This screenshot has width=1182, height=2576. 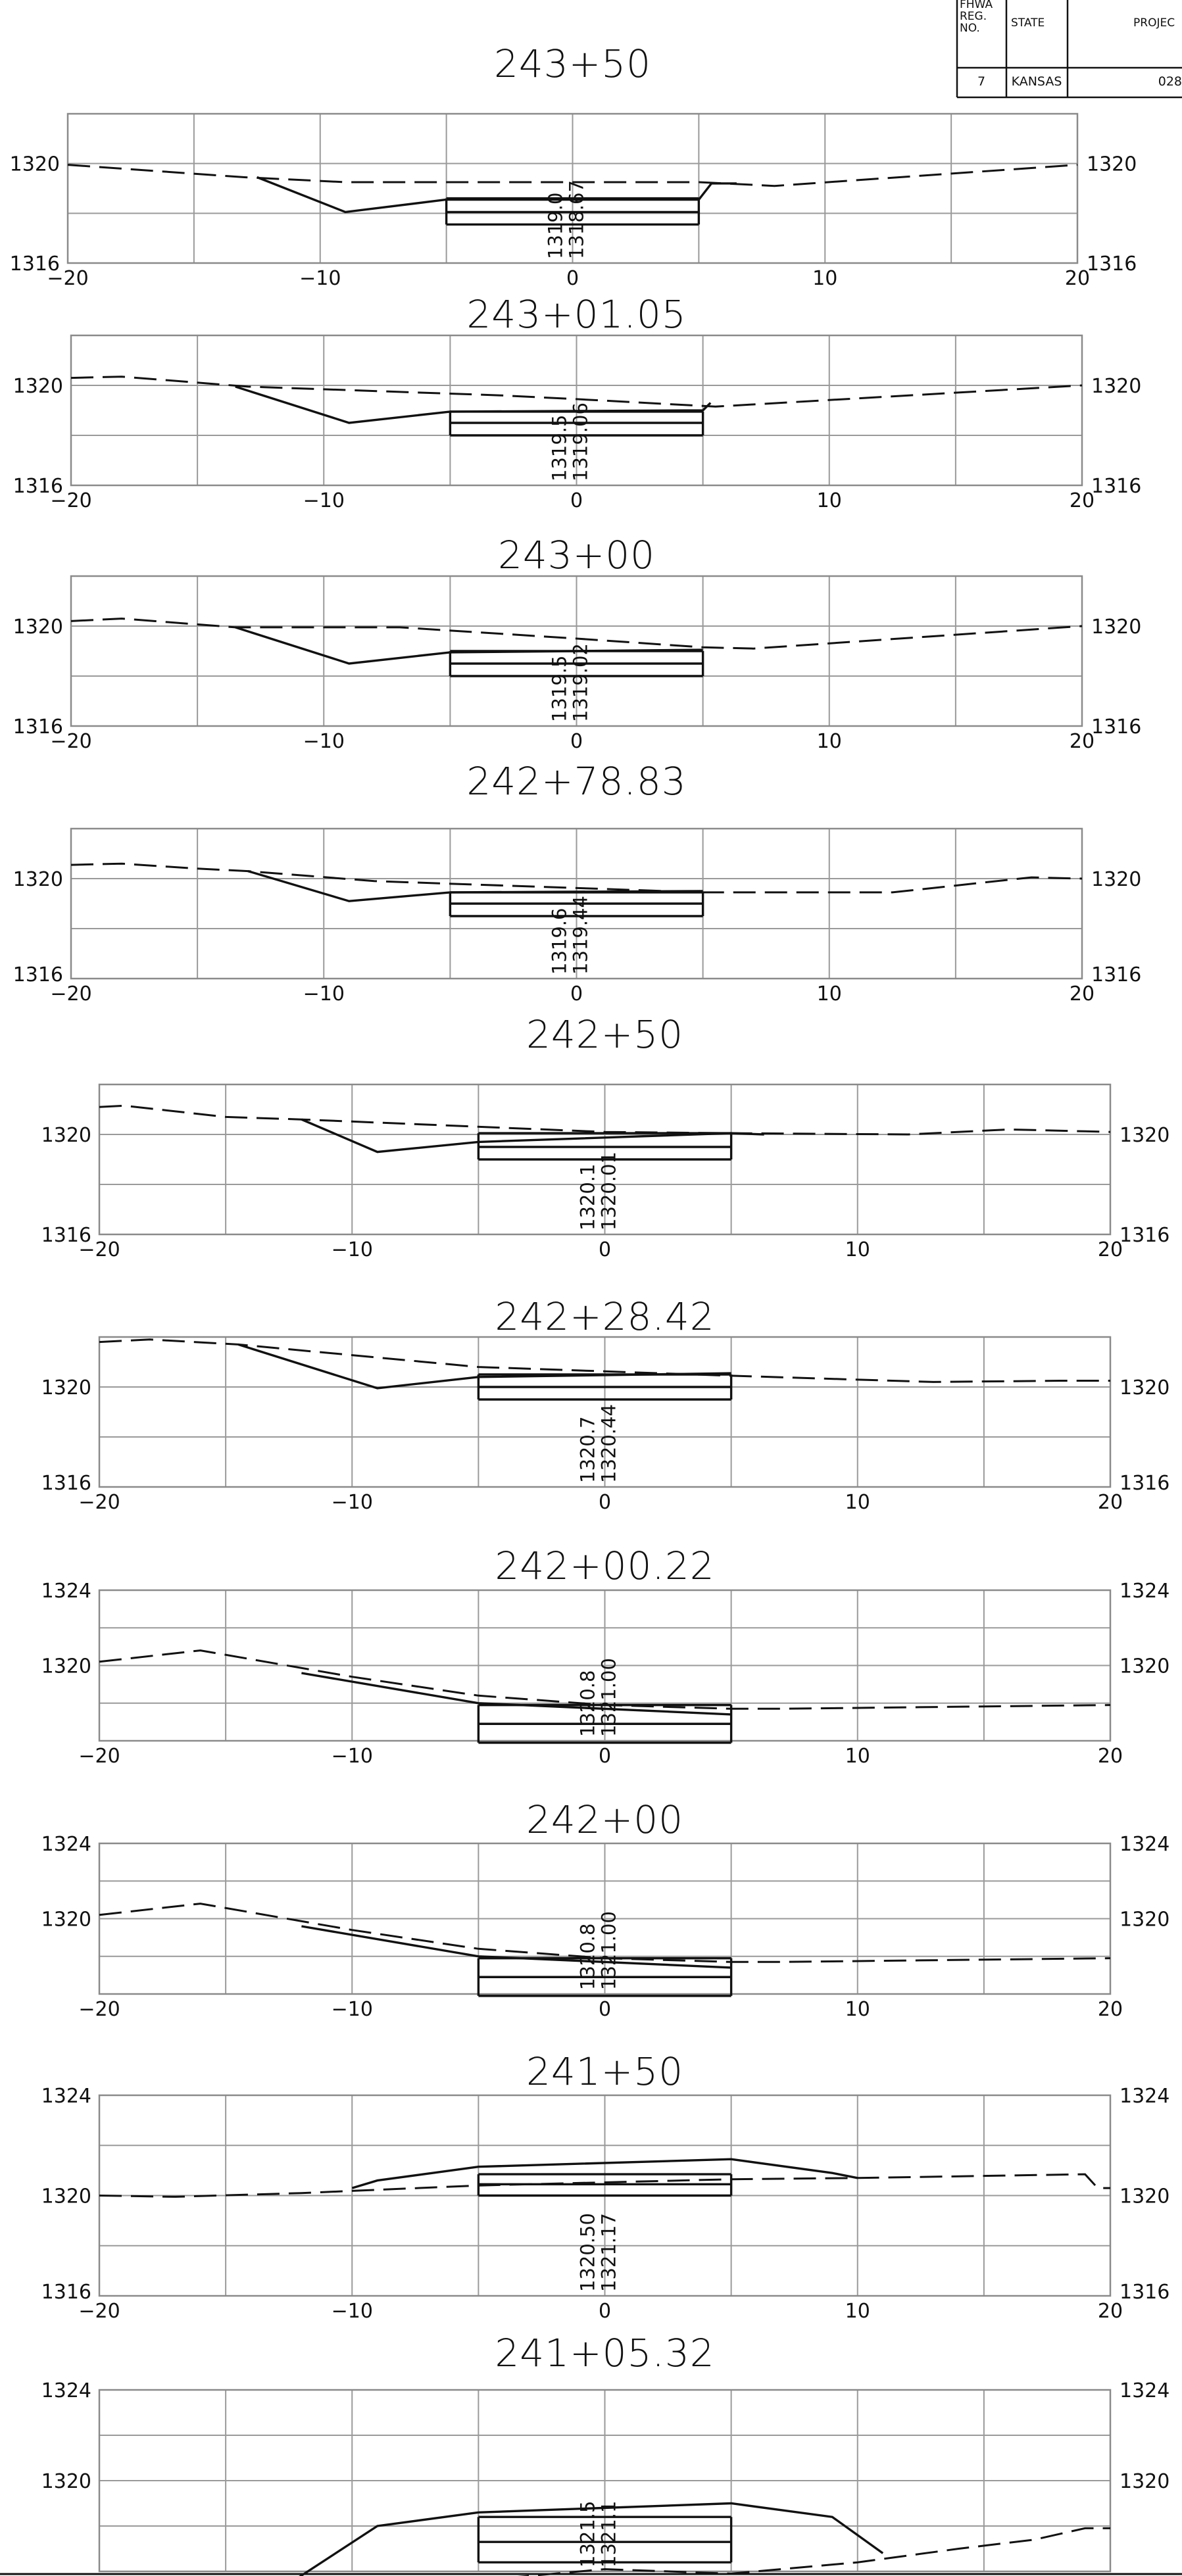 What do you see at coordinates (609, 1950) in the screenshot?
I see `elevation-label: 1321.00` at bounding box center [609, 1950].